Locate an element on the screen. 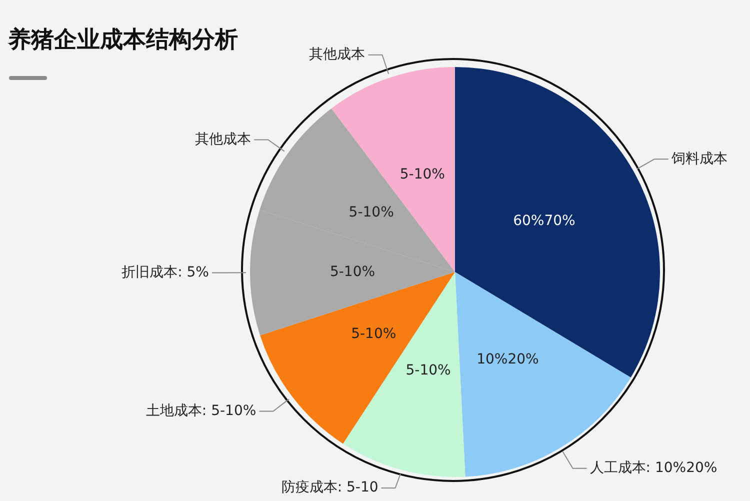 Image resolution: width=750 pixels, height=501 pixels. slice-label: 土地成本: 5-10% is located at coordinates (201, 410).